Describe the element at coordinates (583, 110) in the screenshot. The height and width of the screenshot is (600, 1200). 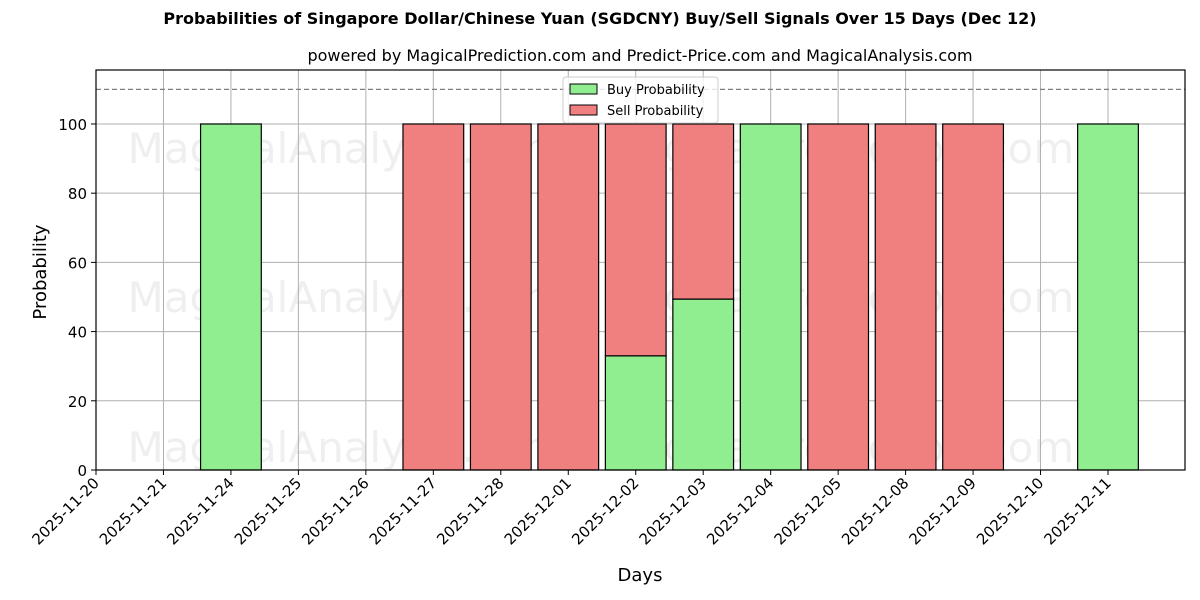
I see `legend-swatch-sell` at that location.